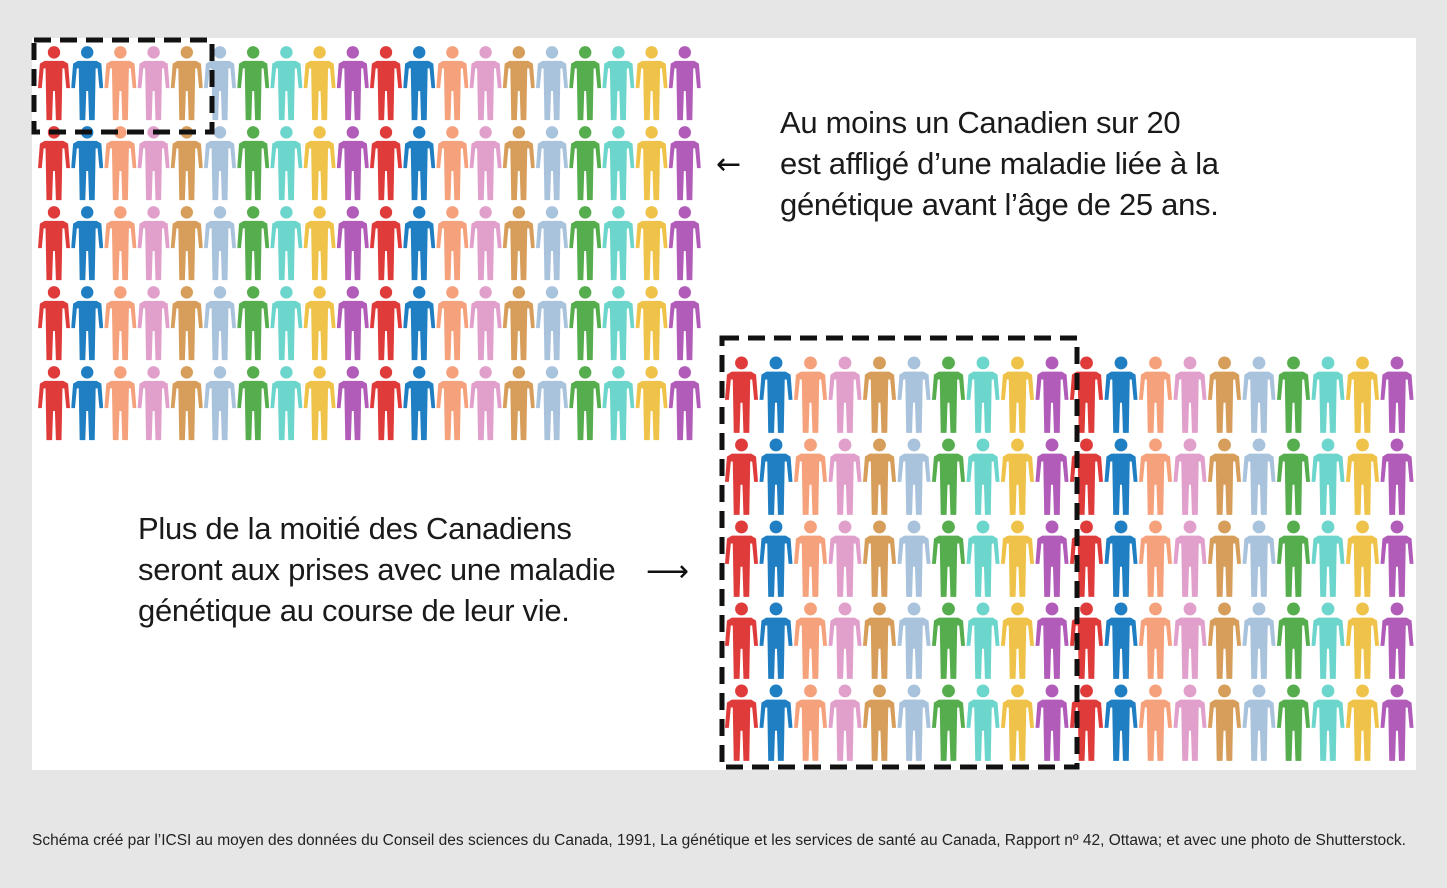 The height and width of the screenshot is (888, 1447). What do you see at coordinates (354, 610) in the screenshot?
I see `callout-bottom-line: génétique au course de leur vie.` at bounding box center [354, 610].